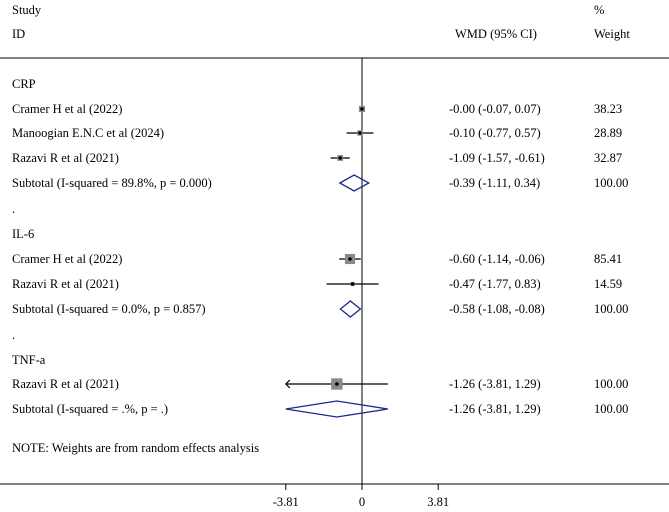  I want to click on subtotal-label: Subtotal (I-squared = 89.8%, p = 0.000), so click(112, 183).